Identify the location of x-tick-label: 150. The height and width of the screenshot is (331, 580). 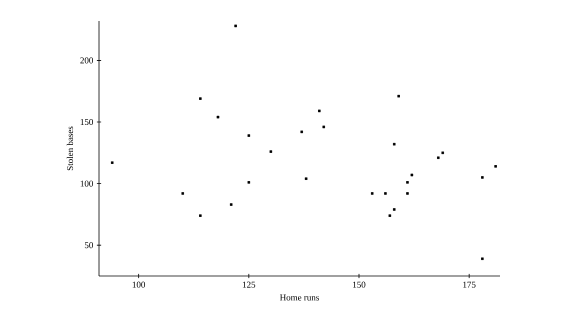
(359, 285).